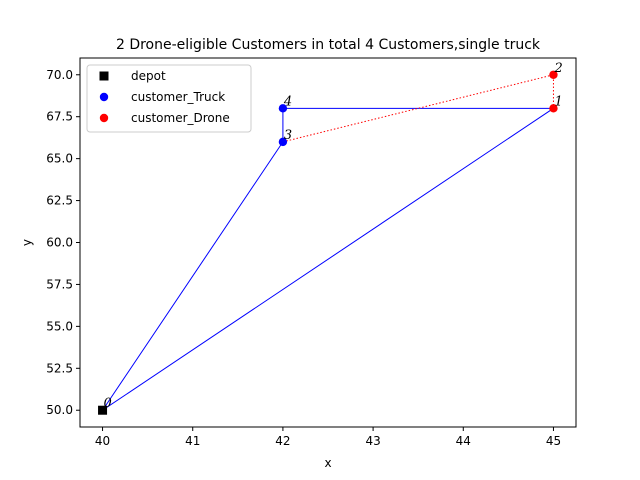  What do you see at coordinates (288, 135) in the screenshot?
I see `point-label: 3` at bounding box center [288, 135].